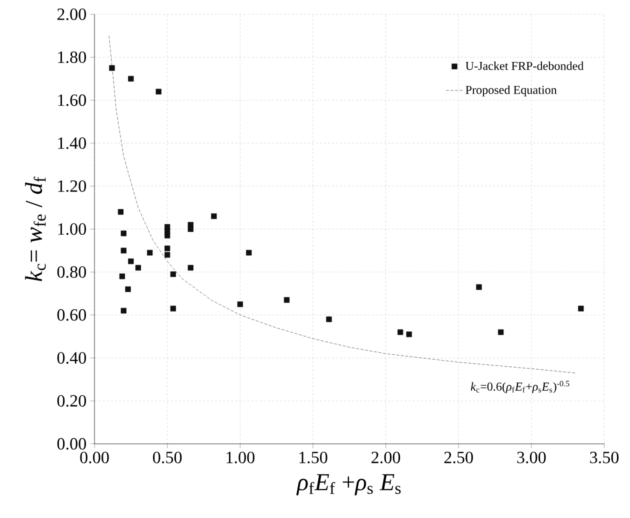 The height and width of the screenshot is (518, 630). I want to click on y-tick-label: 1.60, so click(72, 100).